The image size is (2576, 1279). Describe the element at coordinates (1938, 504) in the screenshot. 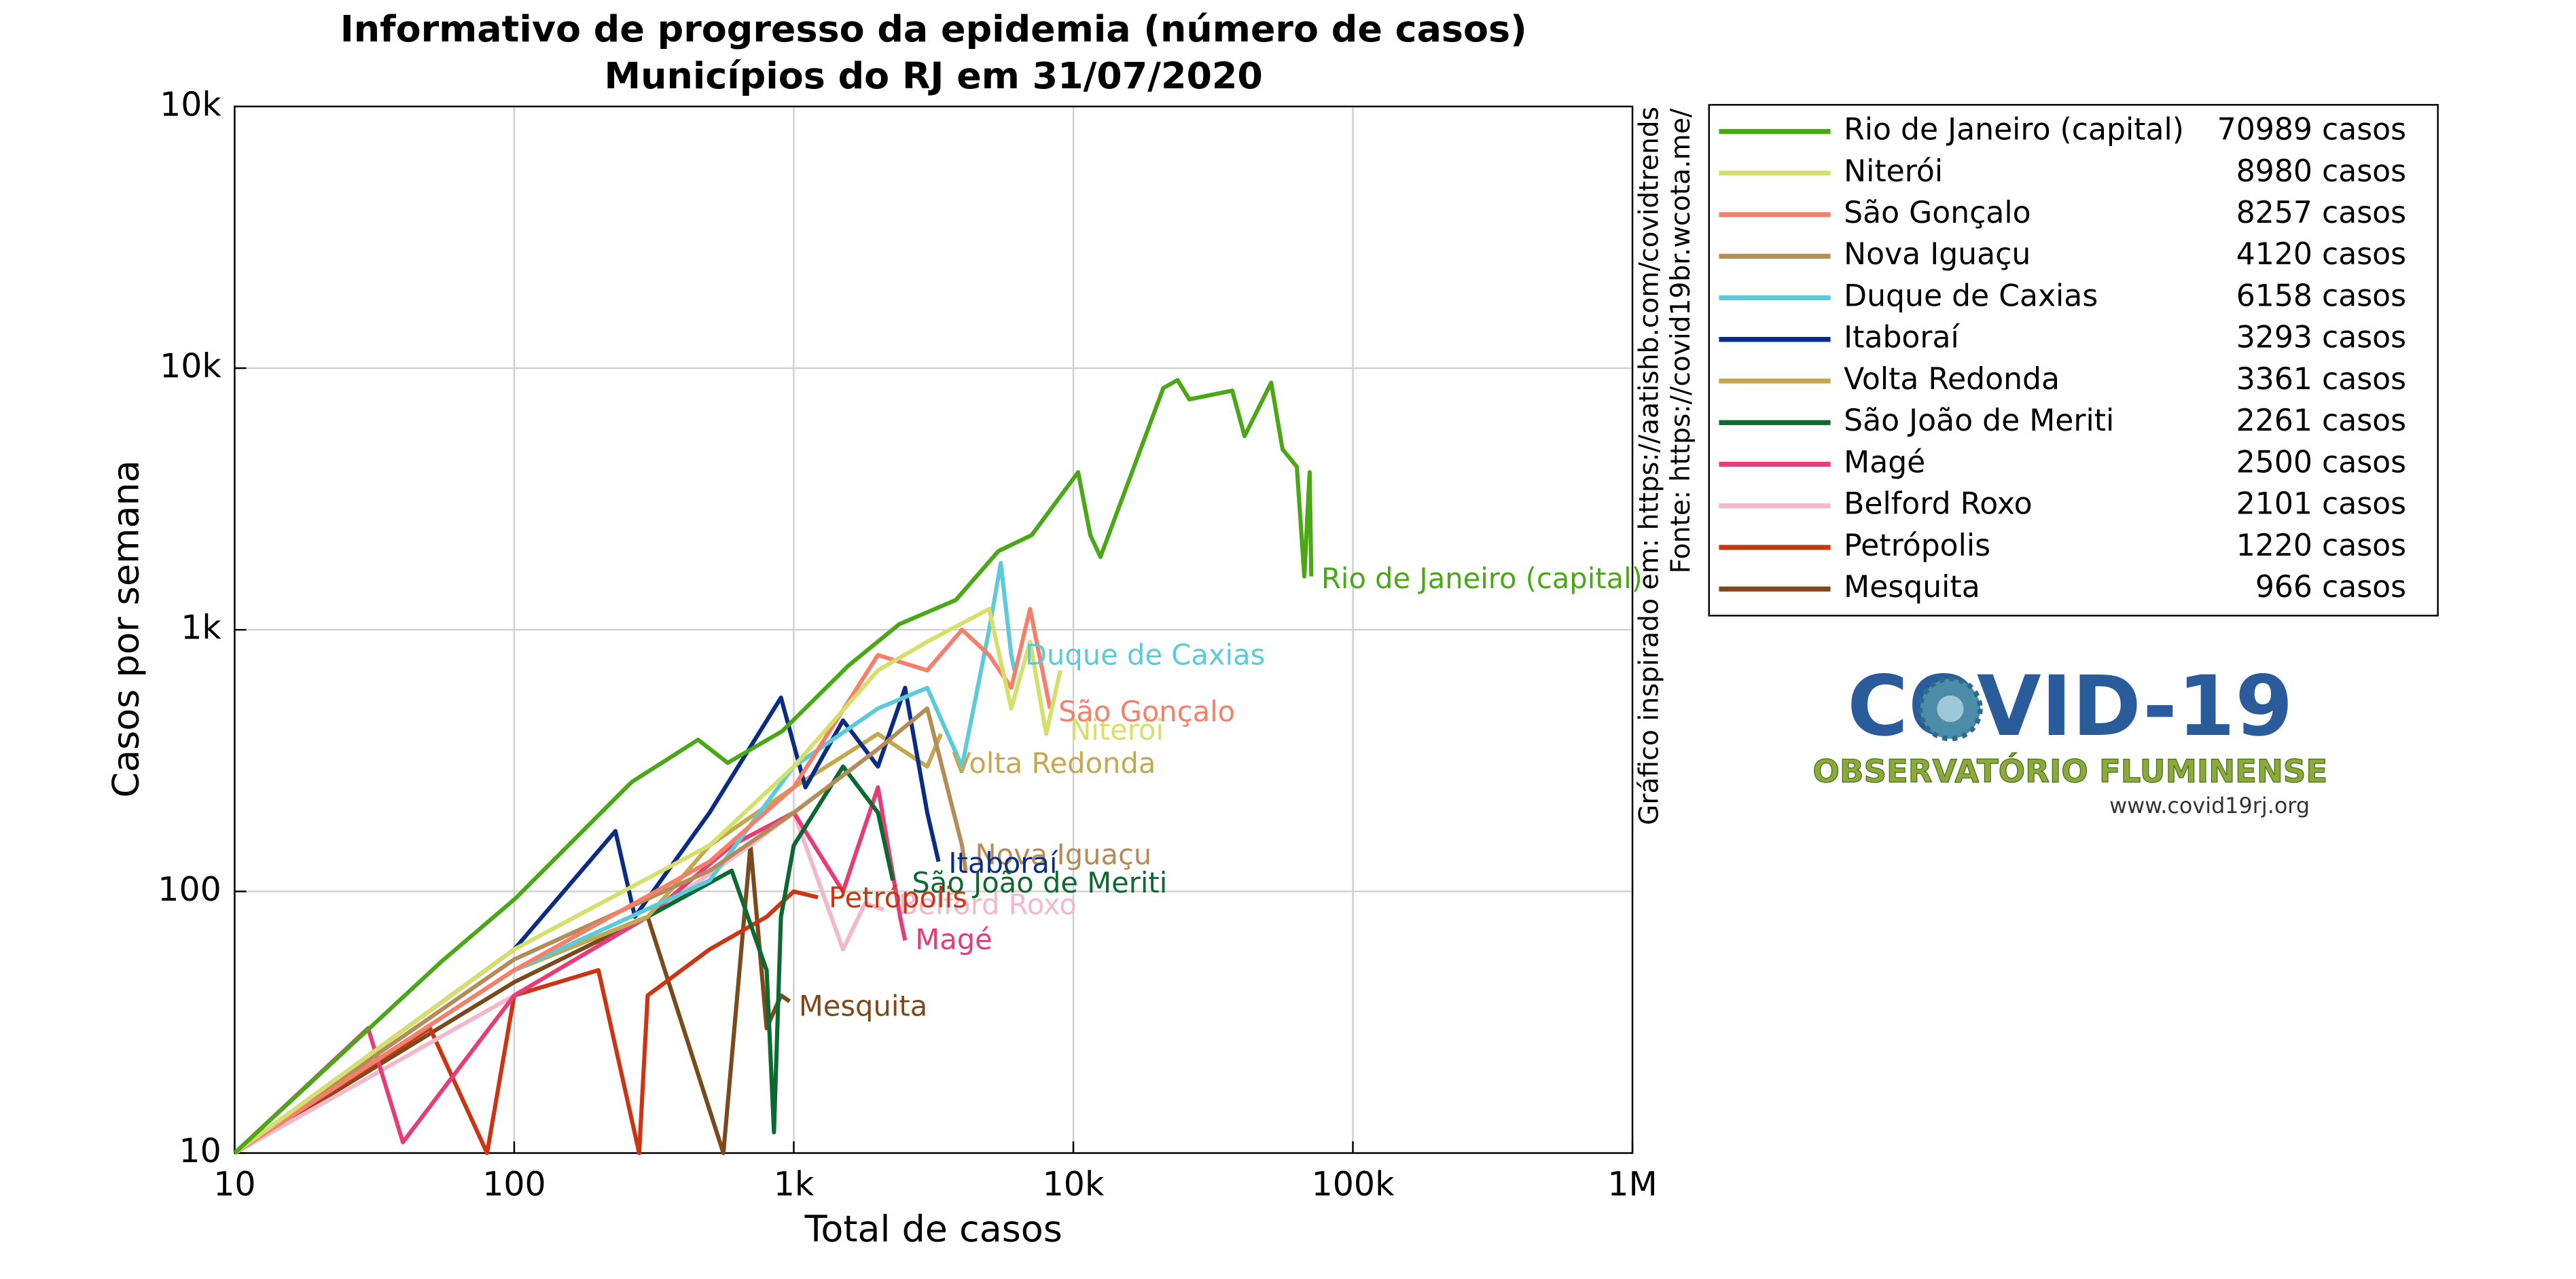

I see `legend-label: Belford Roxo` at that location.